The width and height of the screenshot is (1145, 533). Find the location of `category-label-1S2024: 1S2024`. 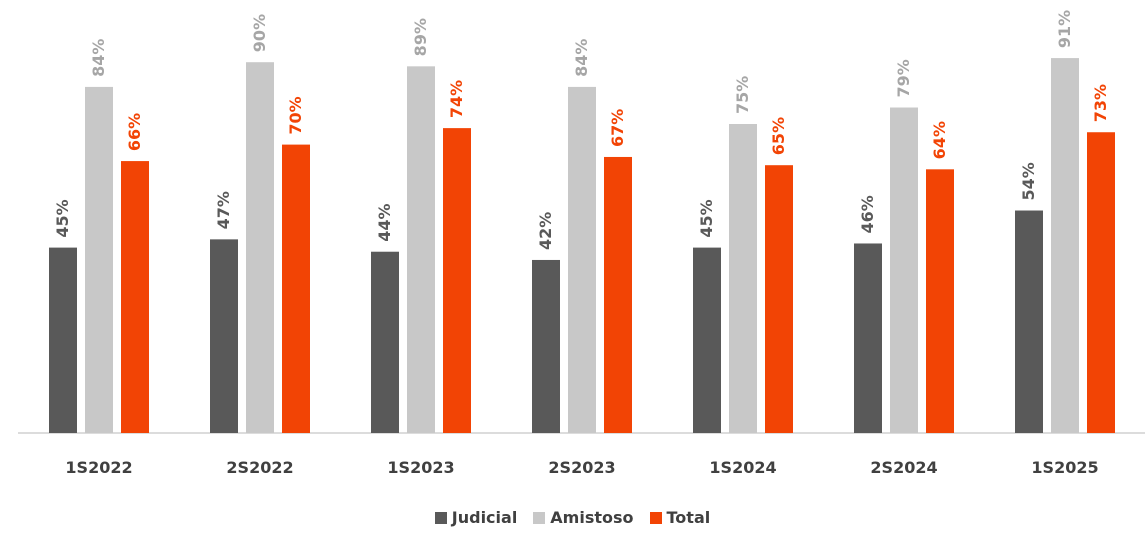

category-label-1S2024: 1S2024 is located at coordinates (742, 467).